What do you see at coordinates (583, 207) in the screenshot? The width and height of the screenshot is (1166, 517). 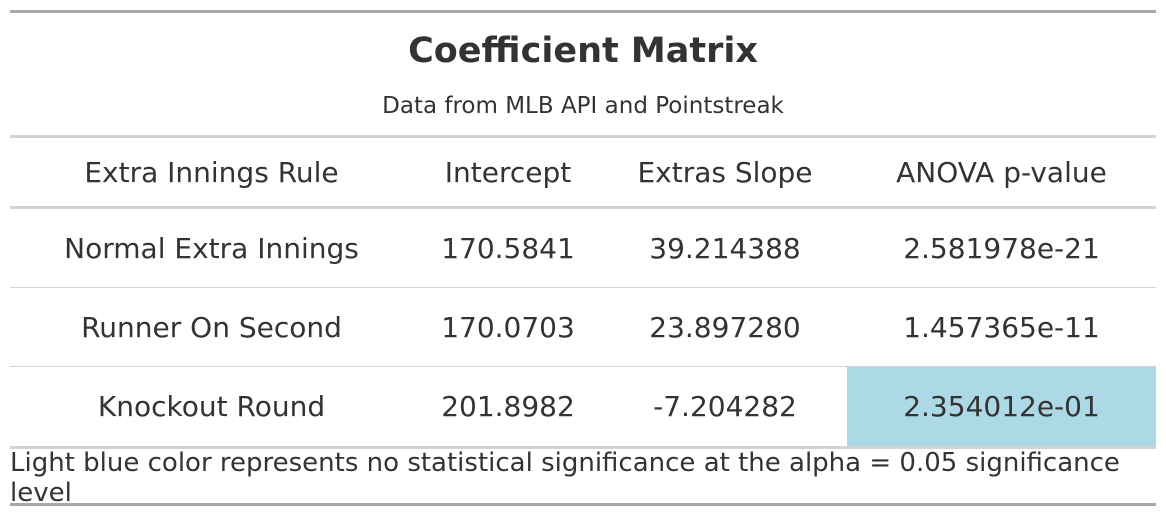 I see `header-bottom-rule` at bounding box center [583, 207].